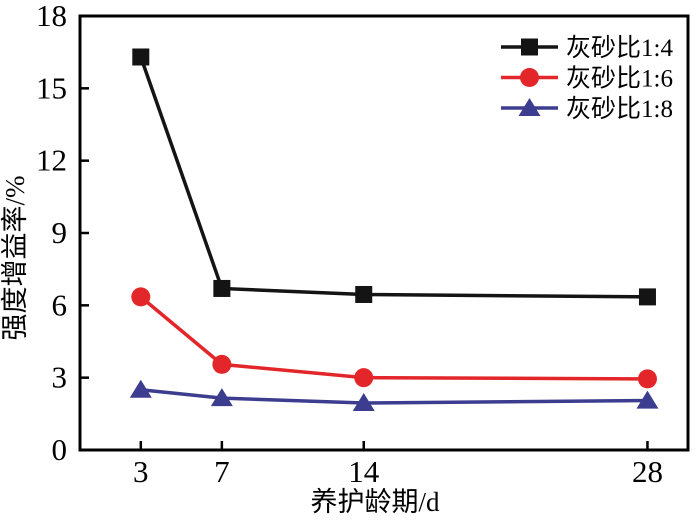 The height and width of the screenshot is (524, 700). What do you see at coordinates (619, 79) in the screenshot?
I see `legend-label: 灰砂比1:6` at bounding box center [619, 79].